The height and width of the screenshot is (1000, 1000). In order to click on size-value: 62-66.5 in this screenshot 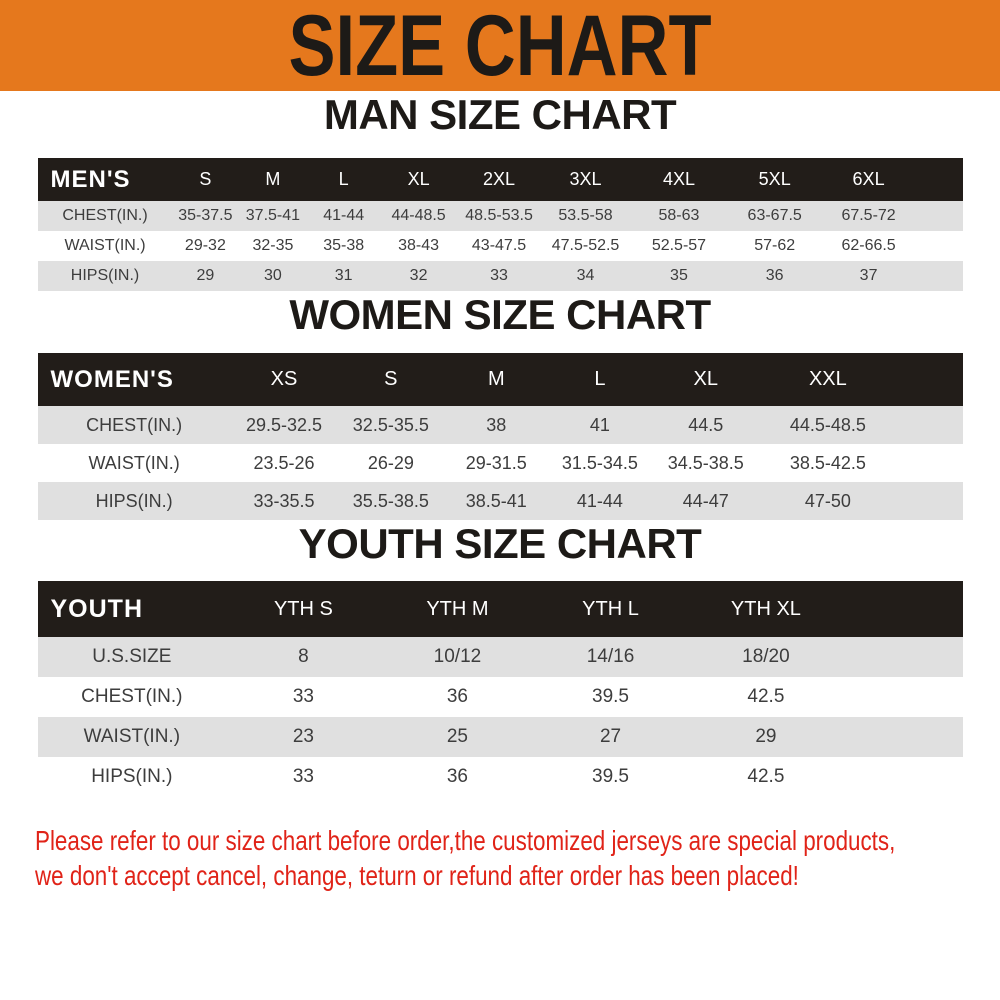, I will do `click(868, 245)`.